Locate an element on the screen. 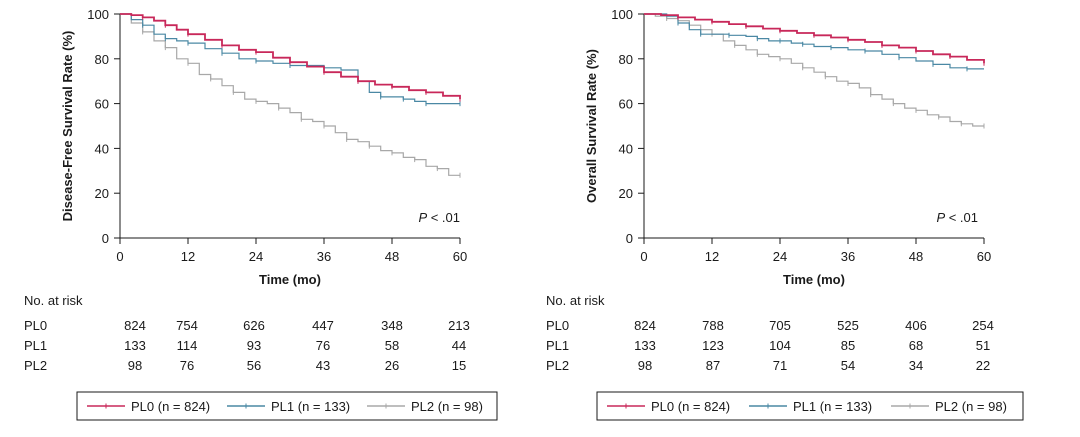  at-risk-value: 71 is located at coordinates (780, 365).